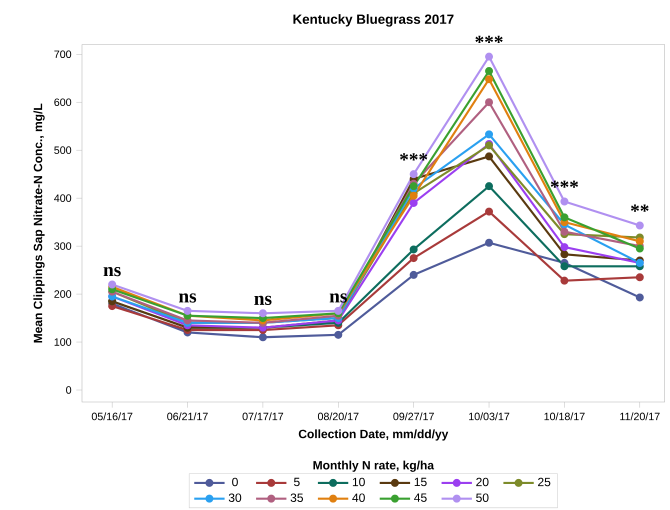 The width and height of the screenshot is (670, 510). Describe the element at coordinates (112, 416) in the screenshot. I see `x-tick-label: 05/16/17` at that location.